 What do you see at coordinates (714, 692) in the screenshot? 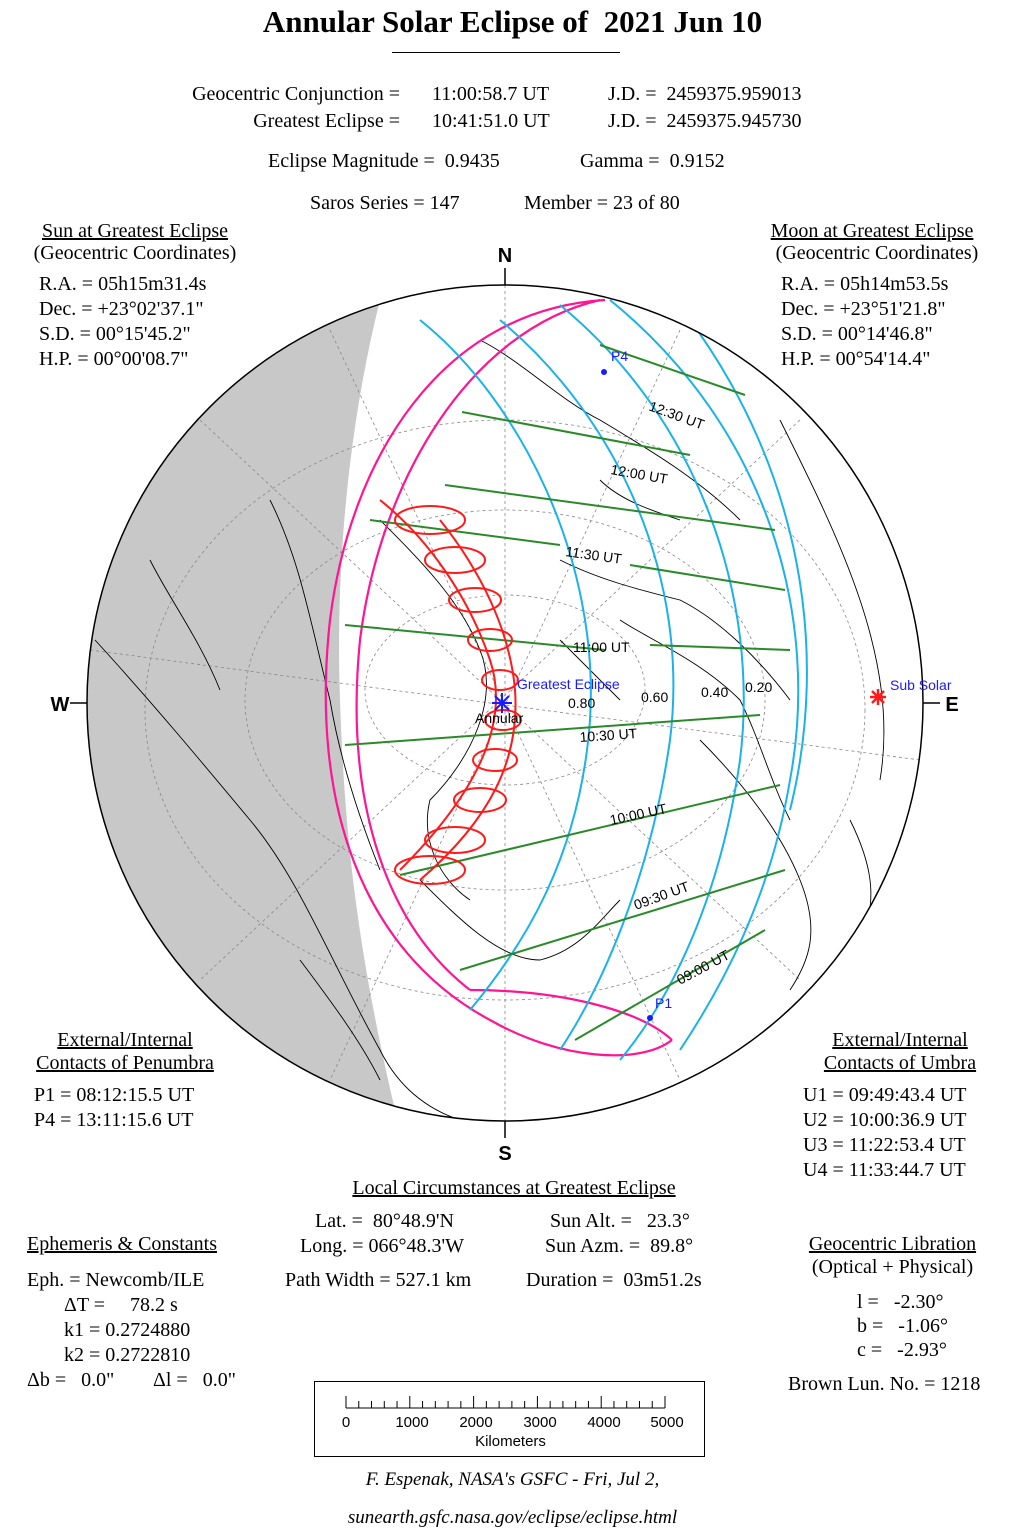
I see `magnitude-label-040: 0.40` at bounding box center [714, 692].